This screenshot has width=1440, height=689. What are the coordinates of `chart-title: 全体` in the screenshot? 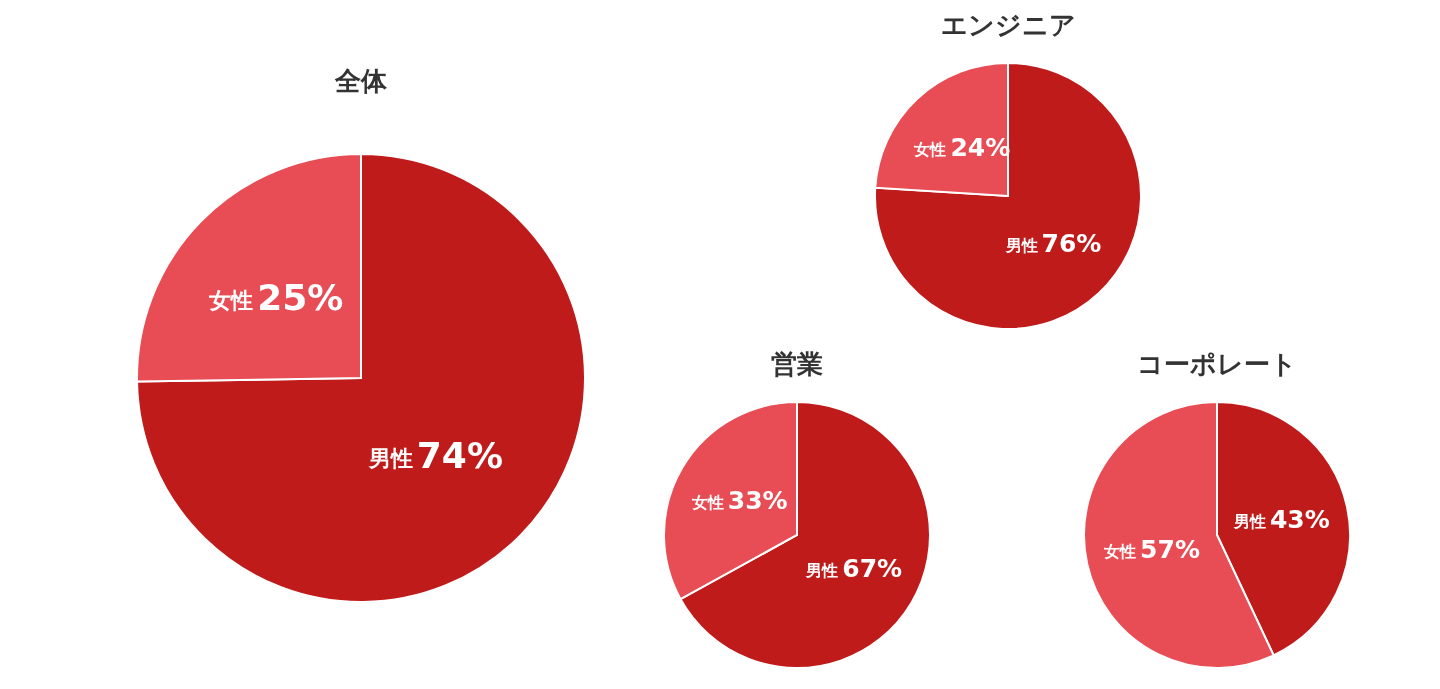 It's located at (361, 81).